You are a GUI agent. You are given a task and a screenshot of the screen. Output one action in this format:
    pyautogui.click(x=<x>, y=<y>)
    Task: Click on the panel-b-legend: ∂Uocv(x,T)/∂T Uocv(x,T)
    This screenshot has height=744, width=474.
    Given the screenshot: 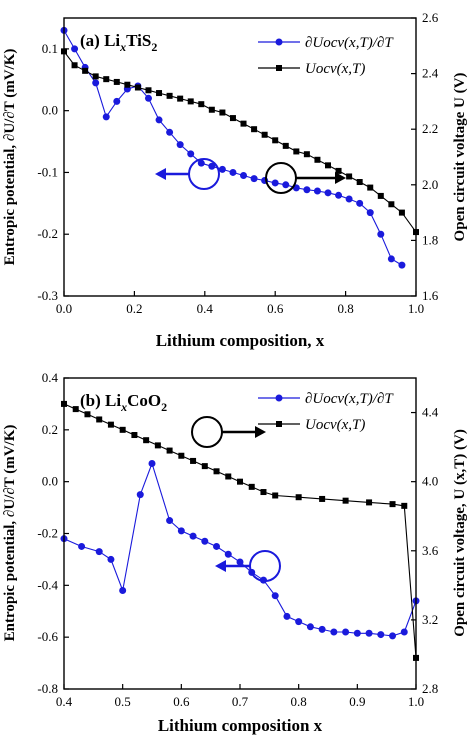 What is the action you would take?
    pyautogui.click(x=326, y=412)
    